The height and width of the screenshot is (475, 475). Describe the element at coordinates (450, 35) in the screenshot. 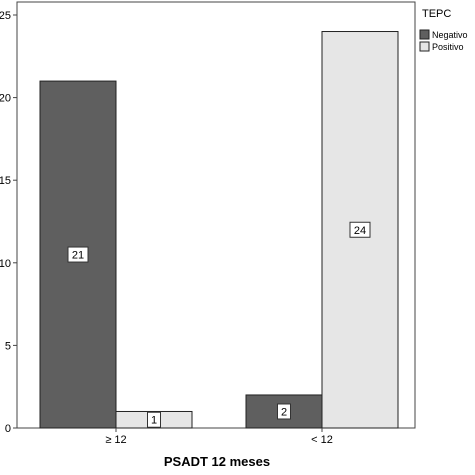

I see `legend-label: Negativo` at that location.